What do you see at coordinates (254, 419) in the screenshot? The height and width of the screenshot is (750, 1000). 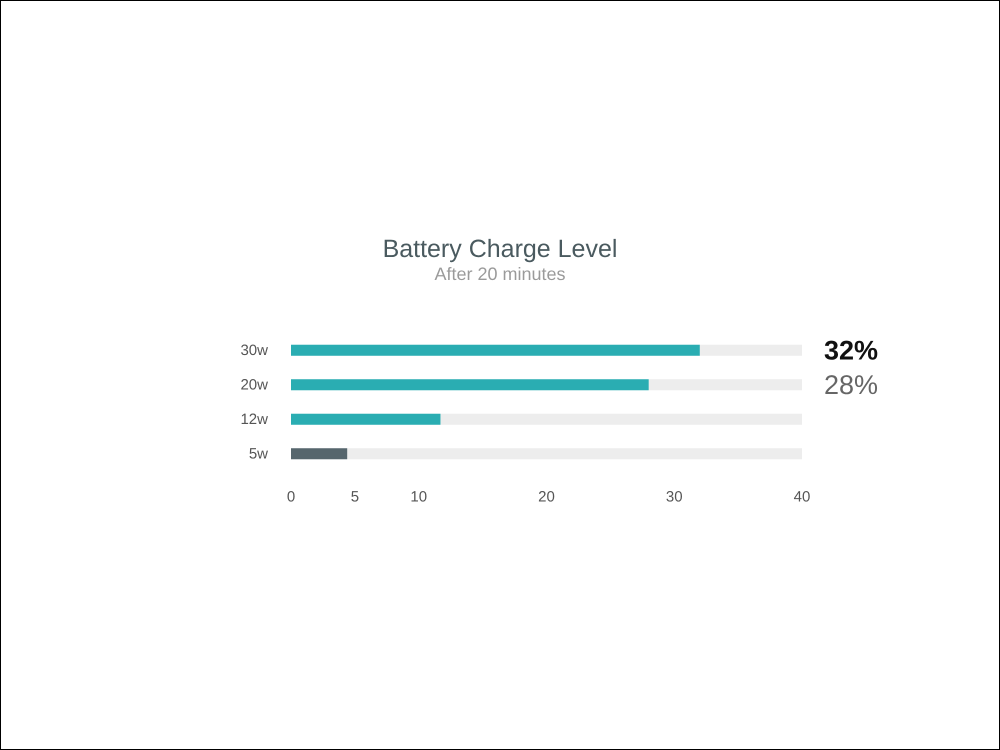 I see `y-tick-label: 12w` at bounding box center [254, 419].